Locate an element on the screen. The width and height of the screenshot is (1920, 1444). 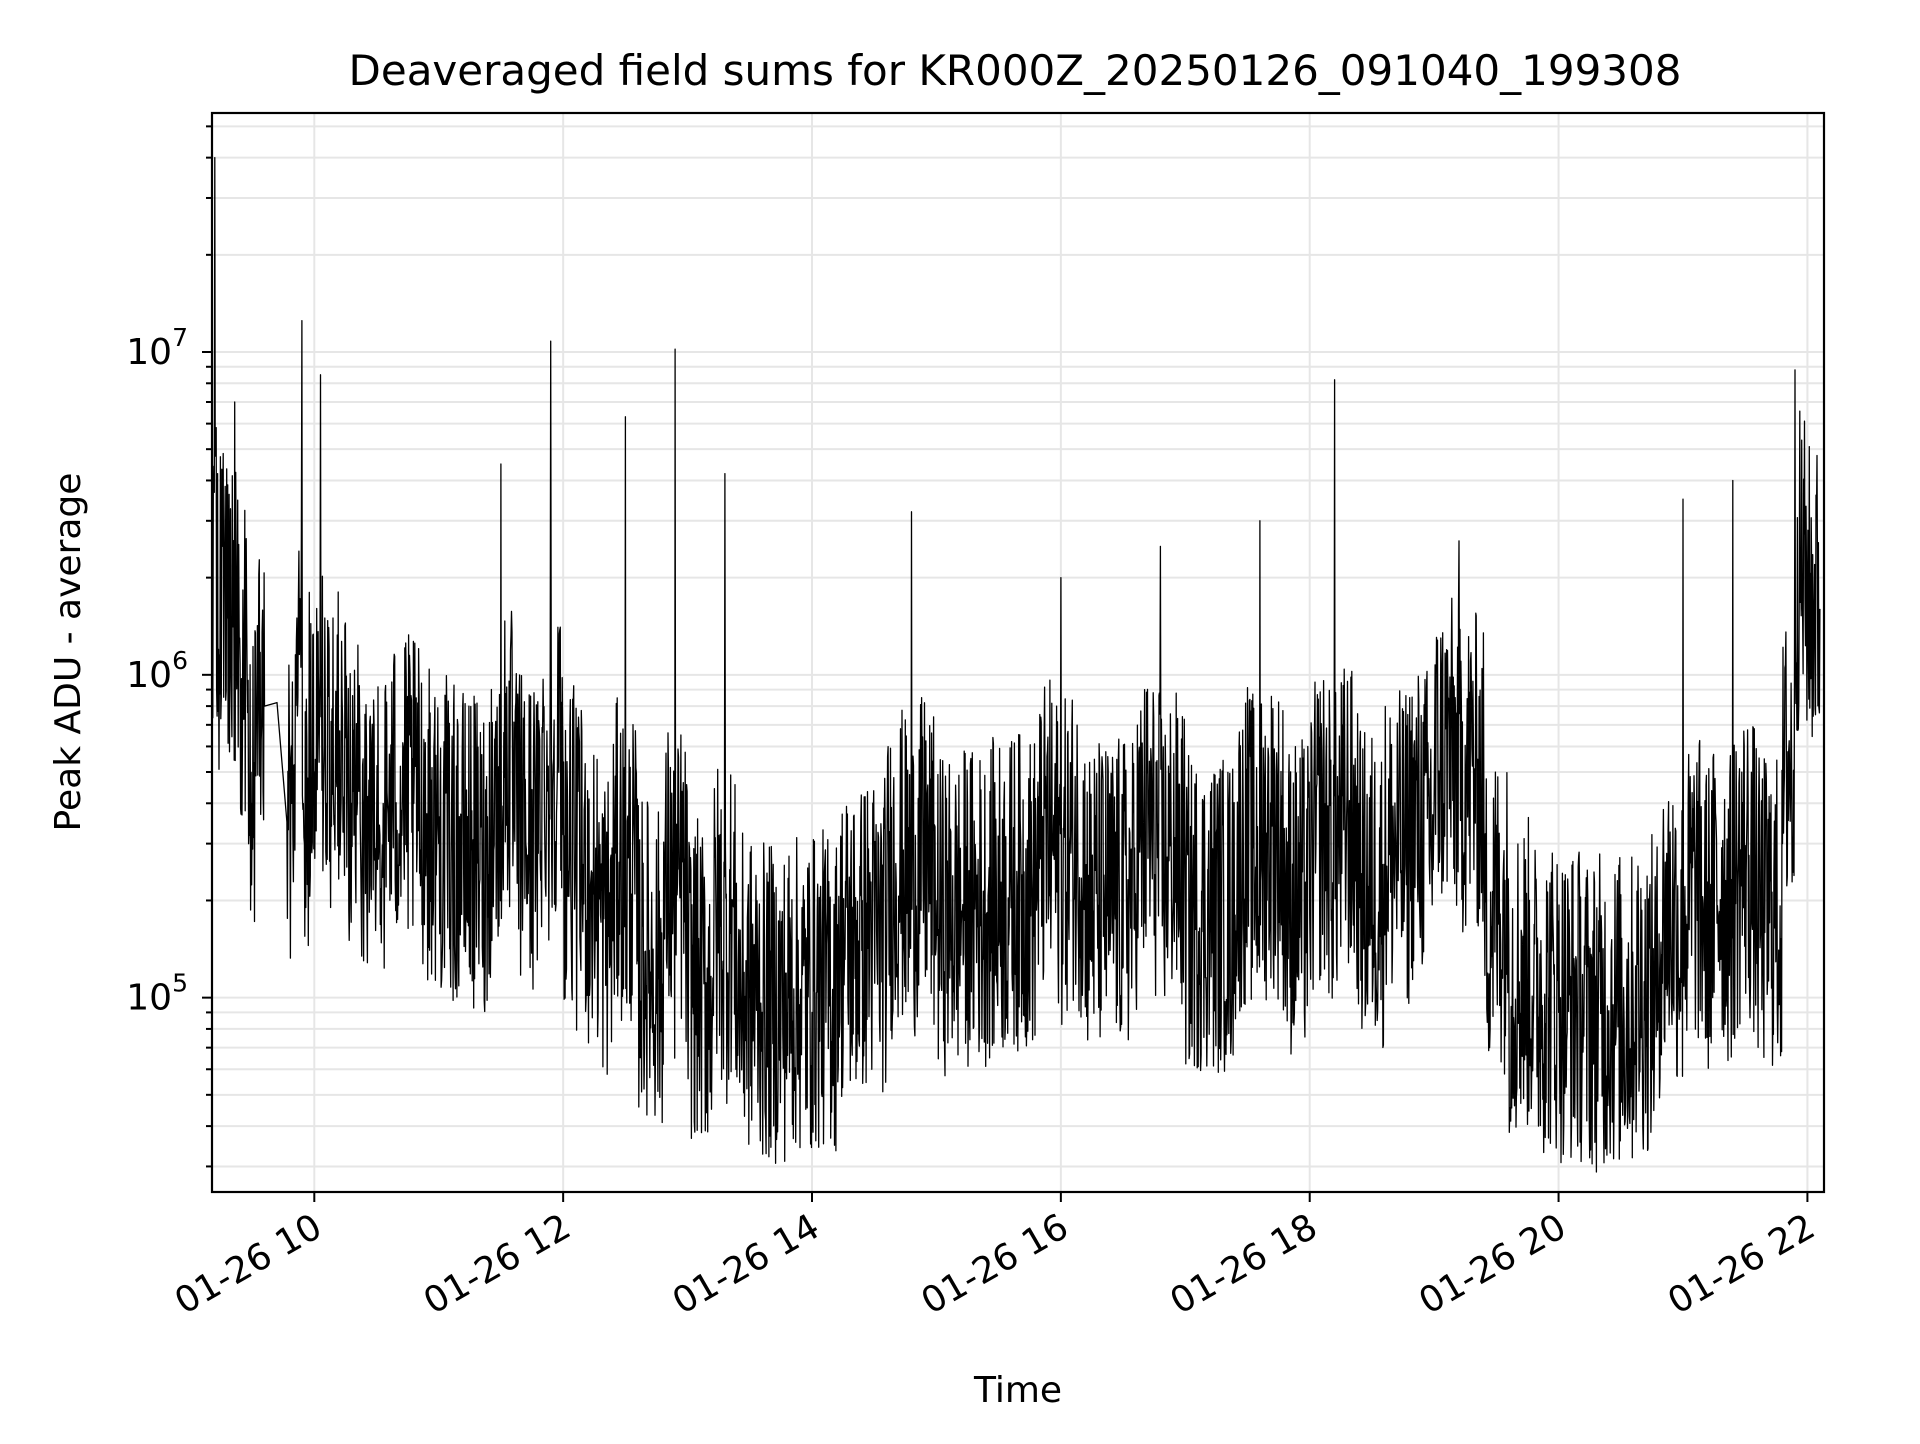
y-tick-label-exponent: 5 is located at coordinates (180, 983).